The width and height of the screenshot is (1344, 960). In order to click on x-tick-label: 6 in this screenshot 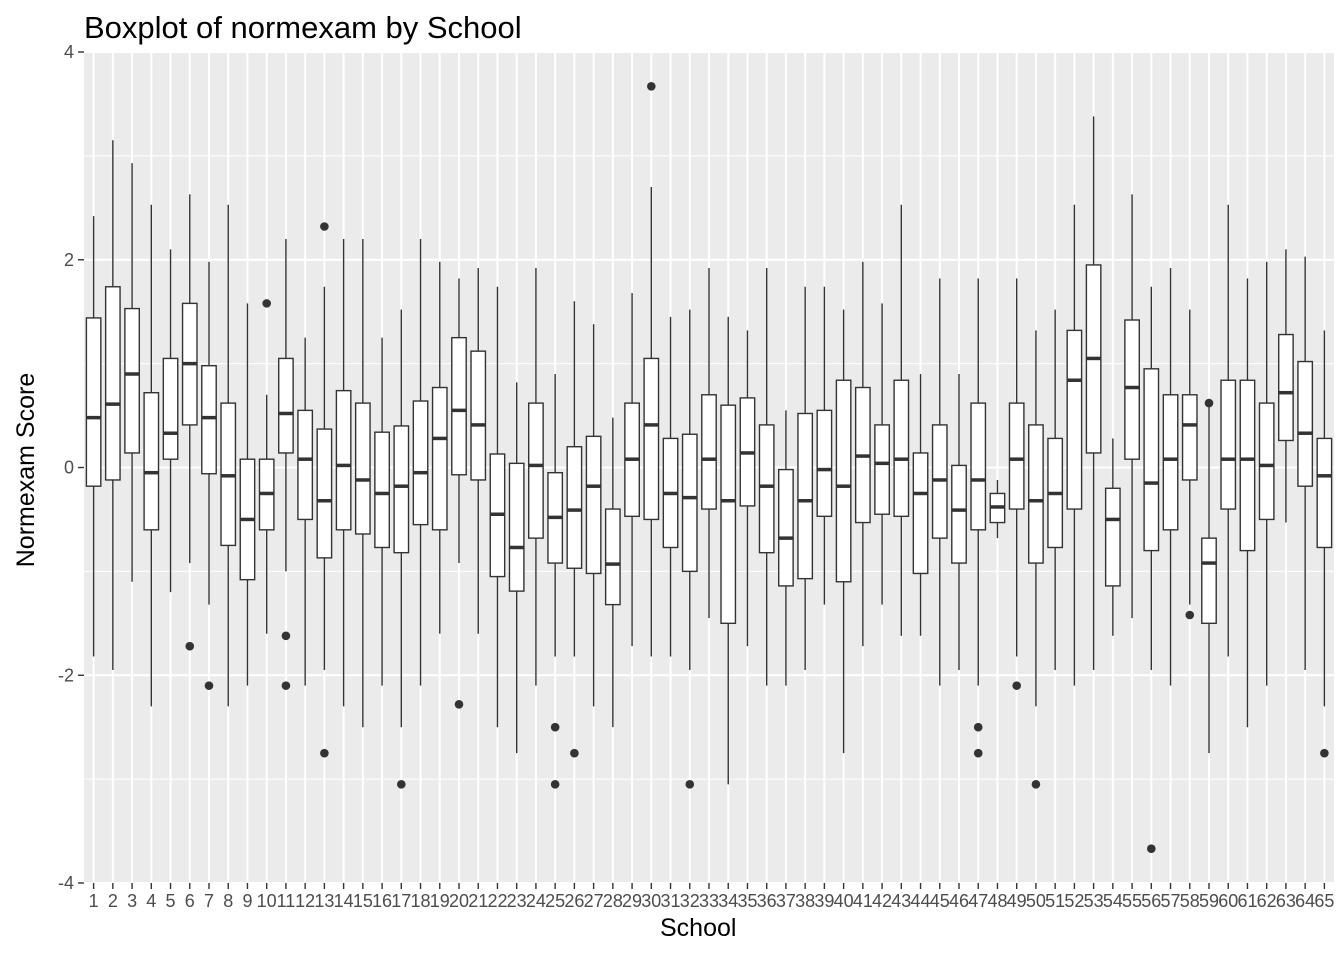, I will do `click(190, 901)`.